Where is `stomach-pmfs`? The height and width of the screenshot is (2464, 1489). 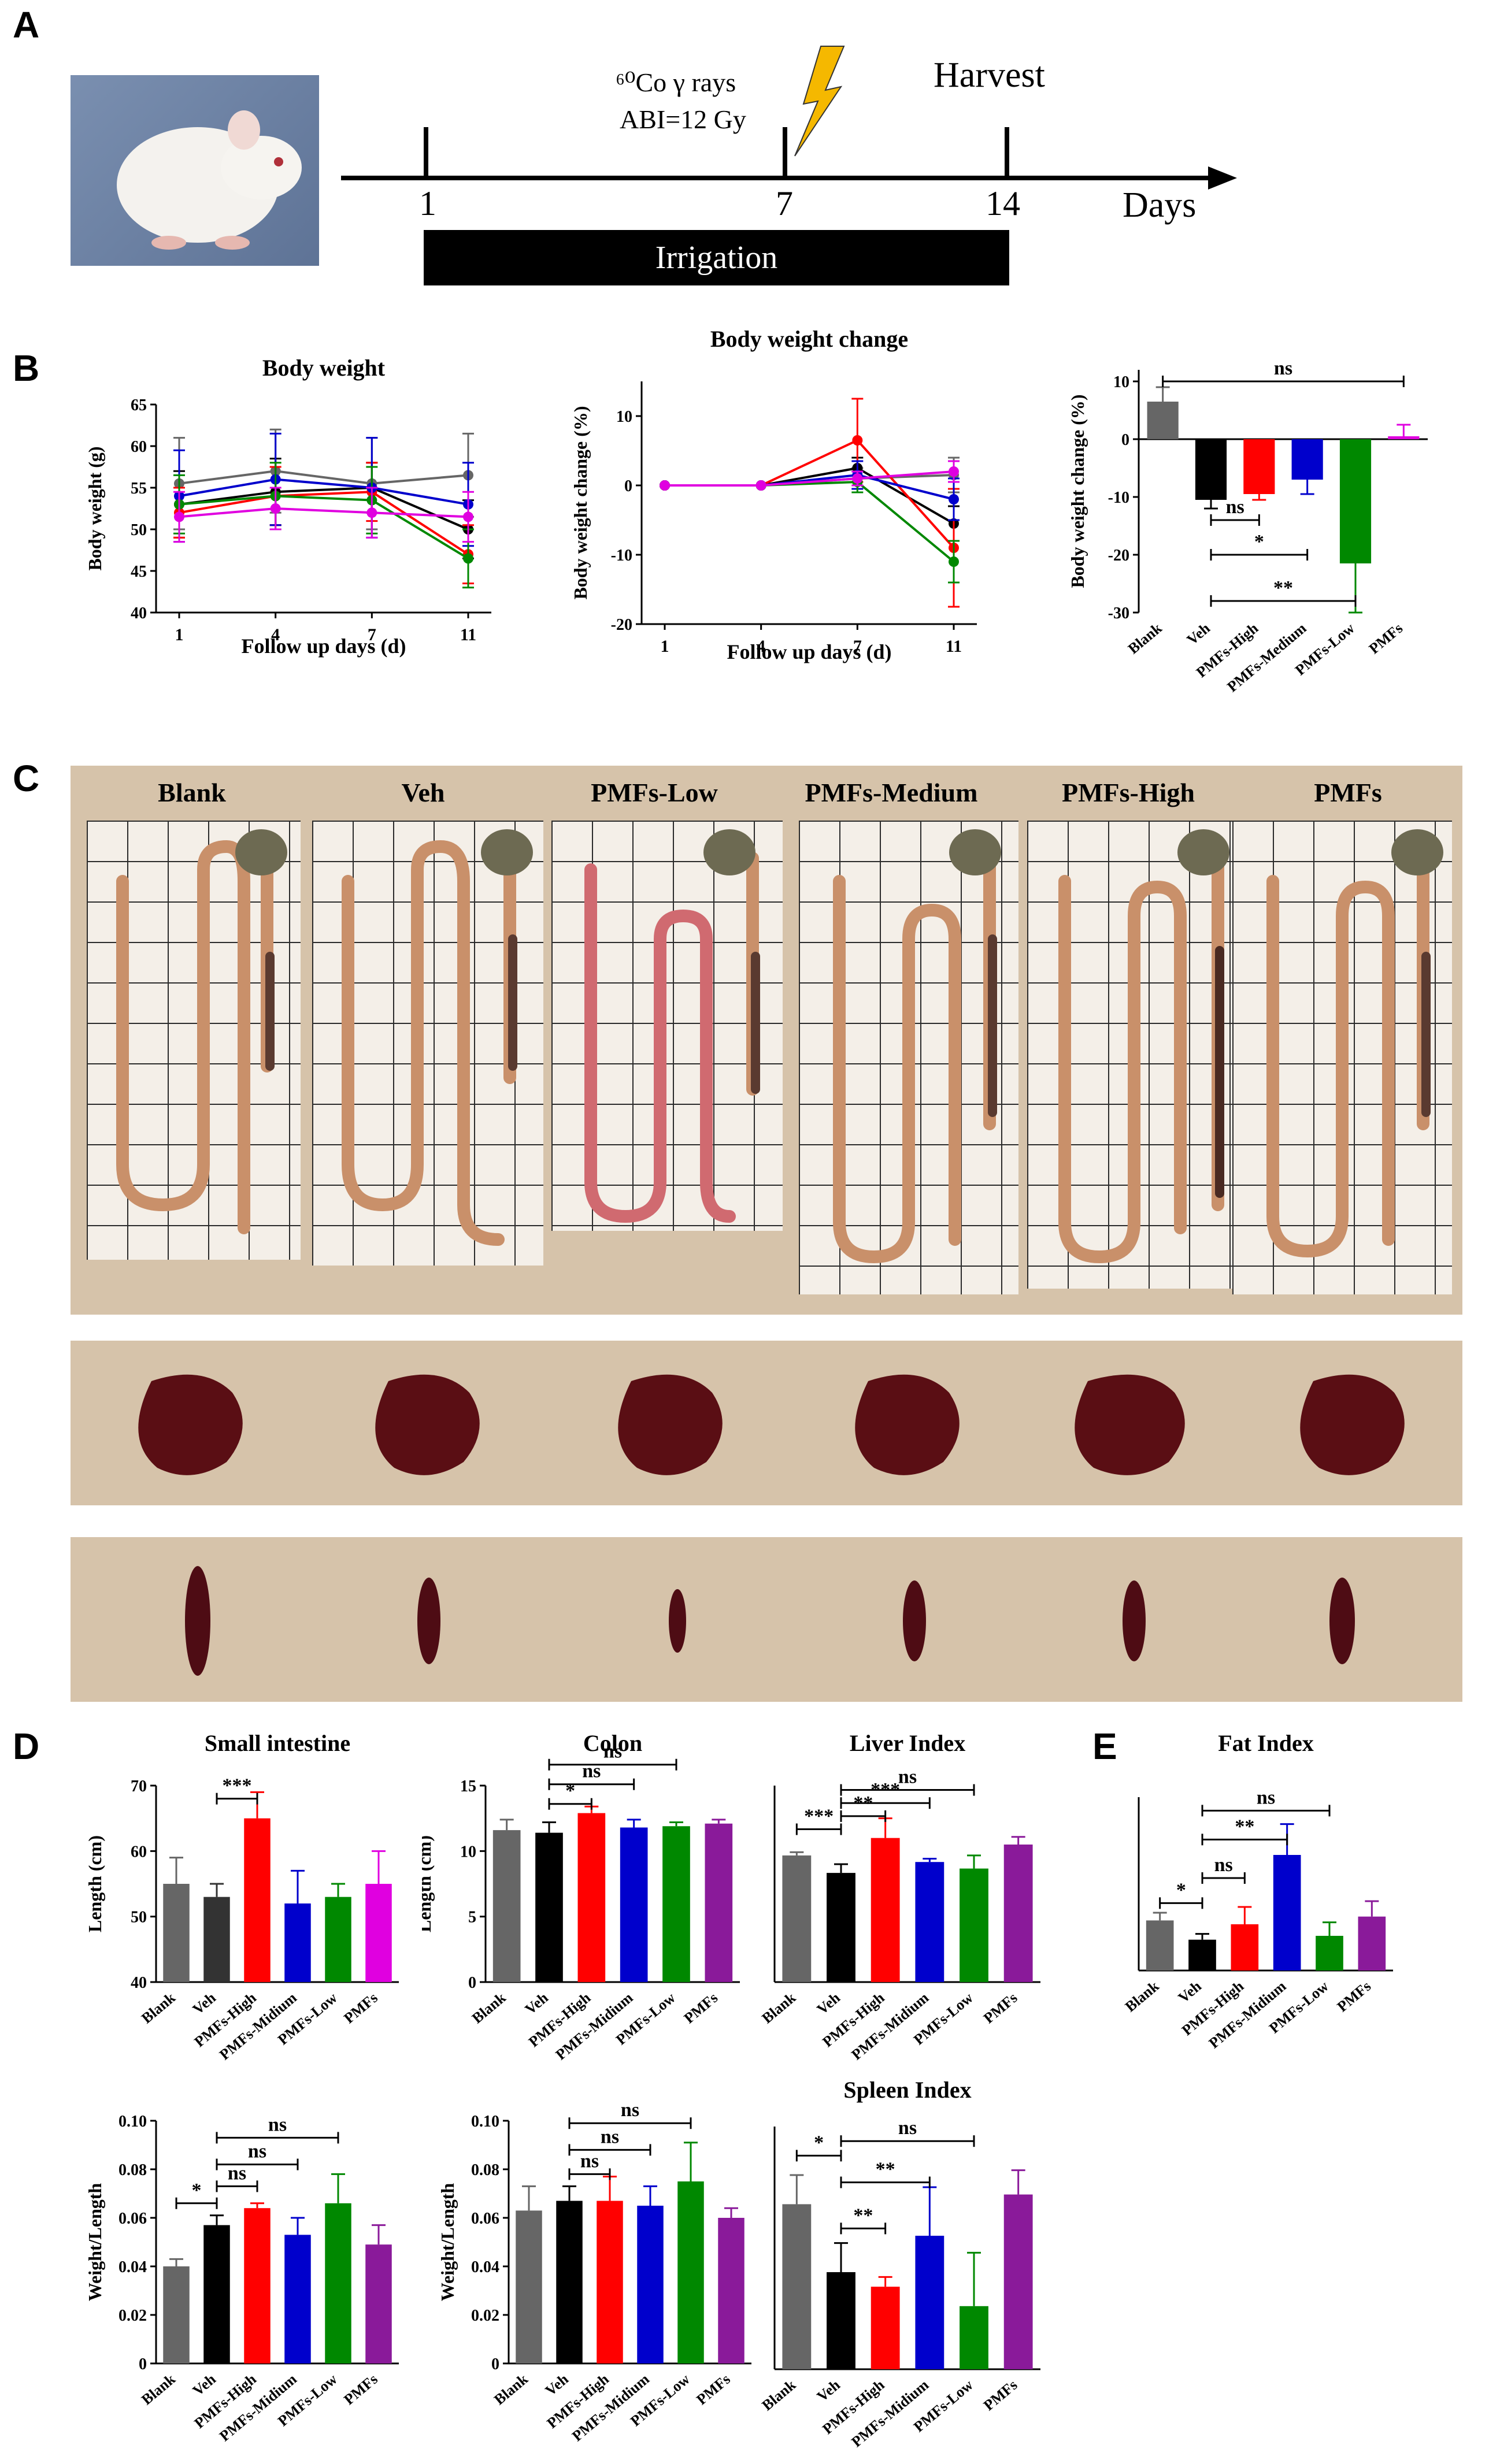 stomach-pmfs is located at coordinates (1417, 852).